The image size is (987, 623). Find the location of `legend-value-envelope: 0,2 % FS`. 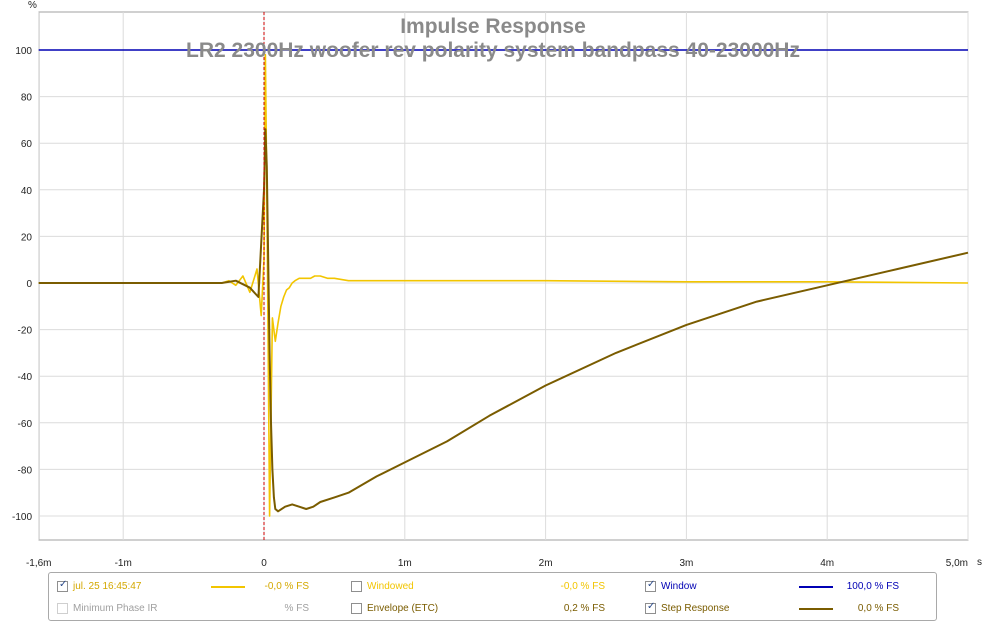

legend-value-envelope: 0,2 % FS is located at coordinates (584, 608).